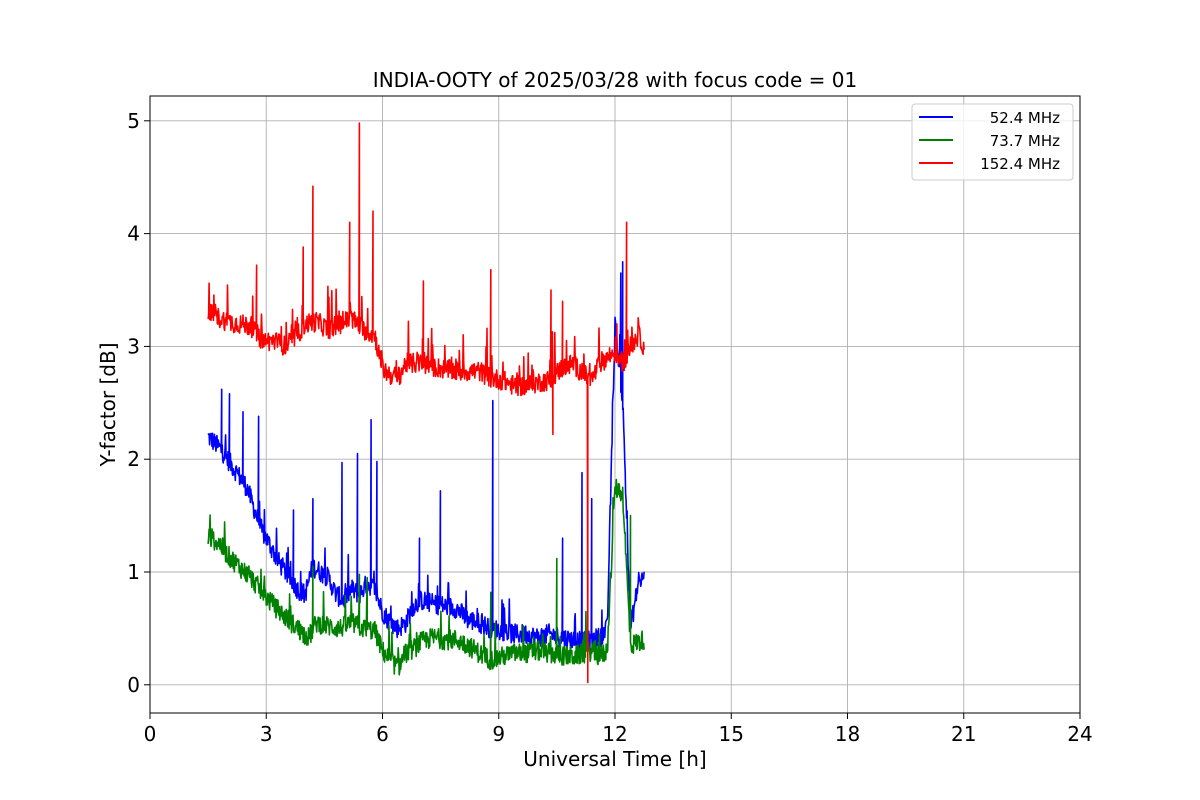  Describe the element at coordinates (731, 734) in the screenshot. I see `x-tick-label: 15` at that location.